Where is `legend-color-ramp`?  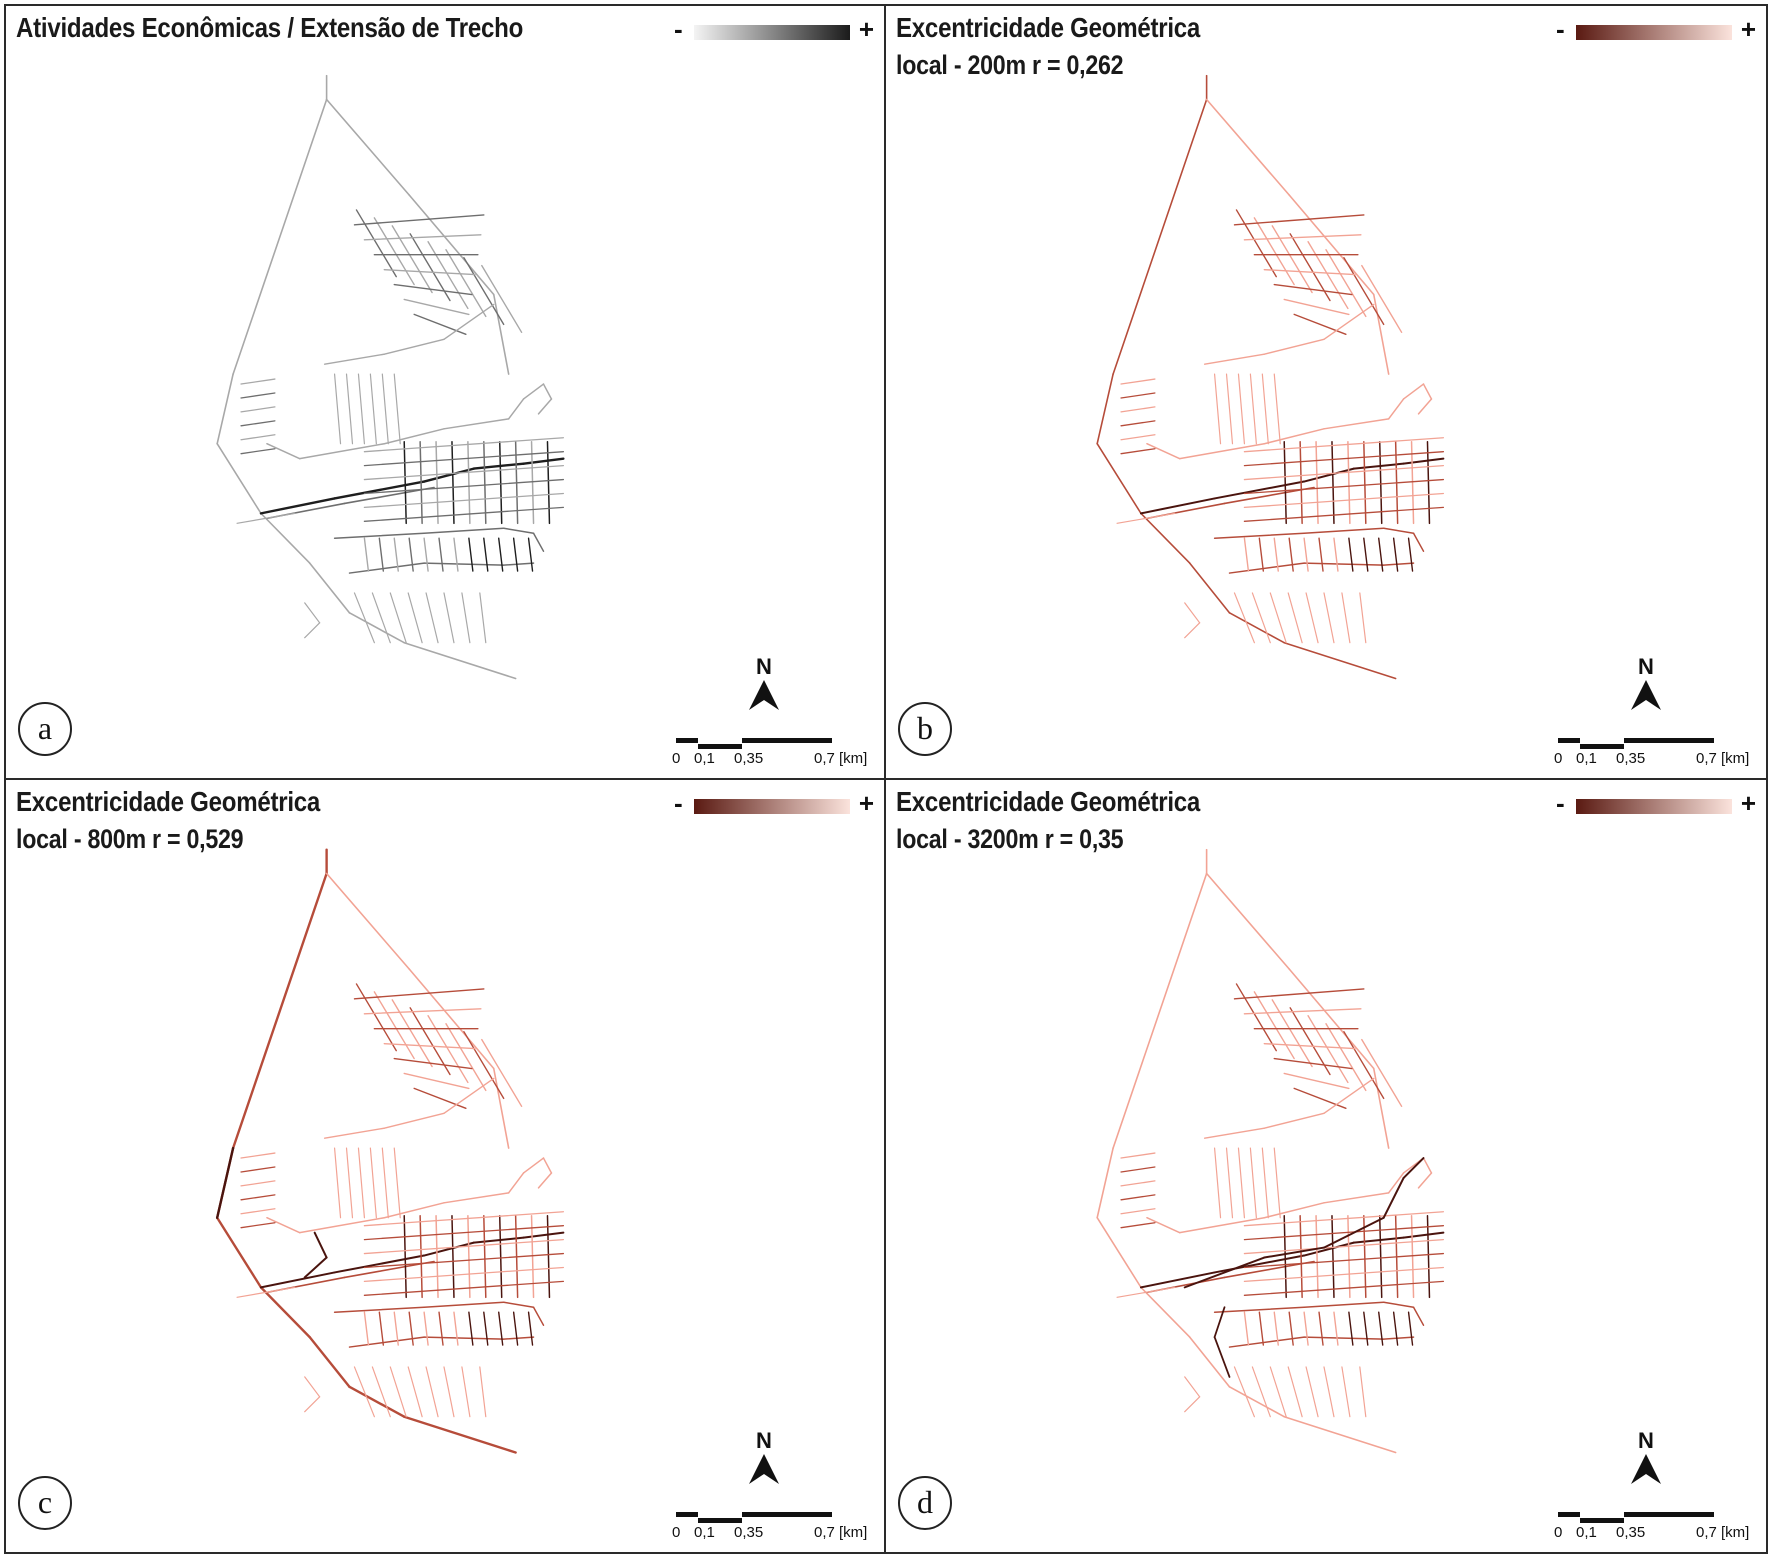
legend-color-ramp is located at coordinates (1654, 32).